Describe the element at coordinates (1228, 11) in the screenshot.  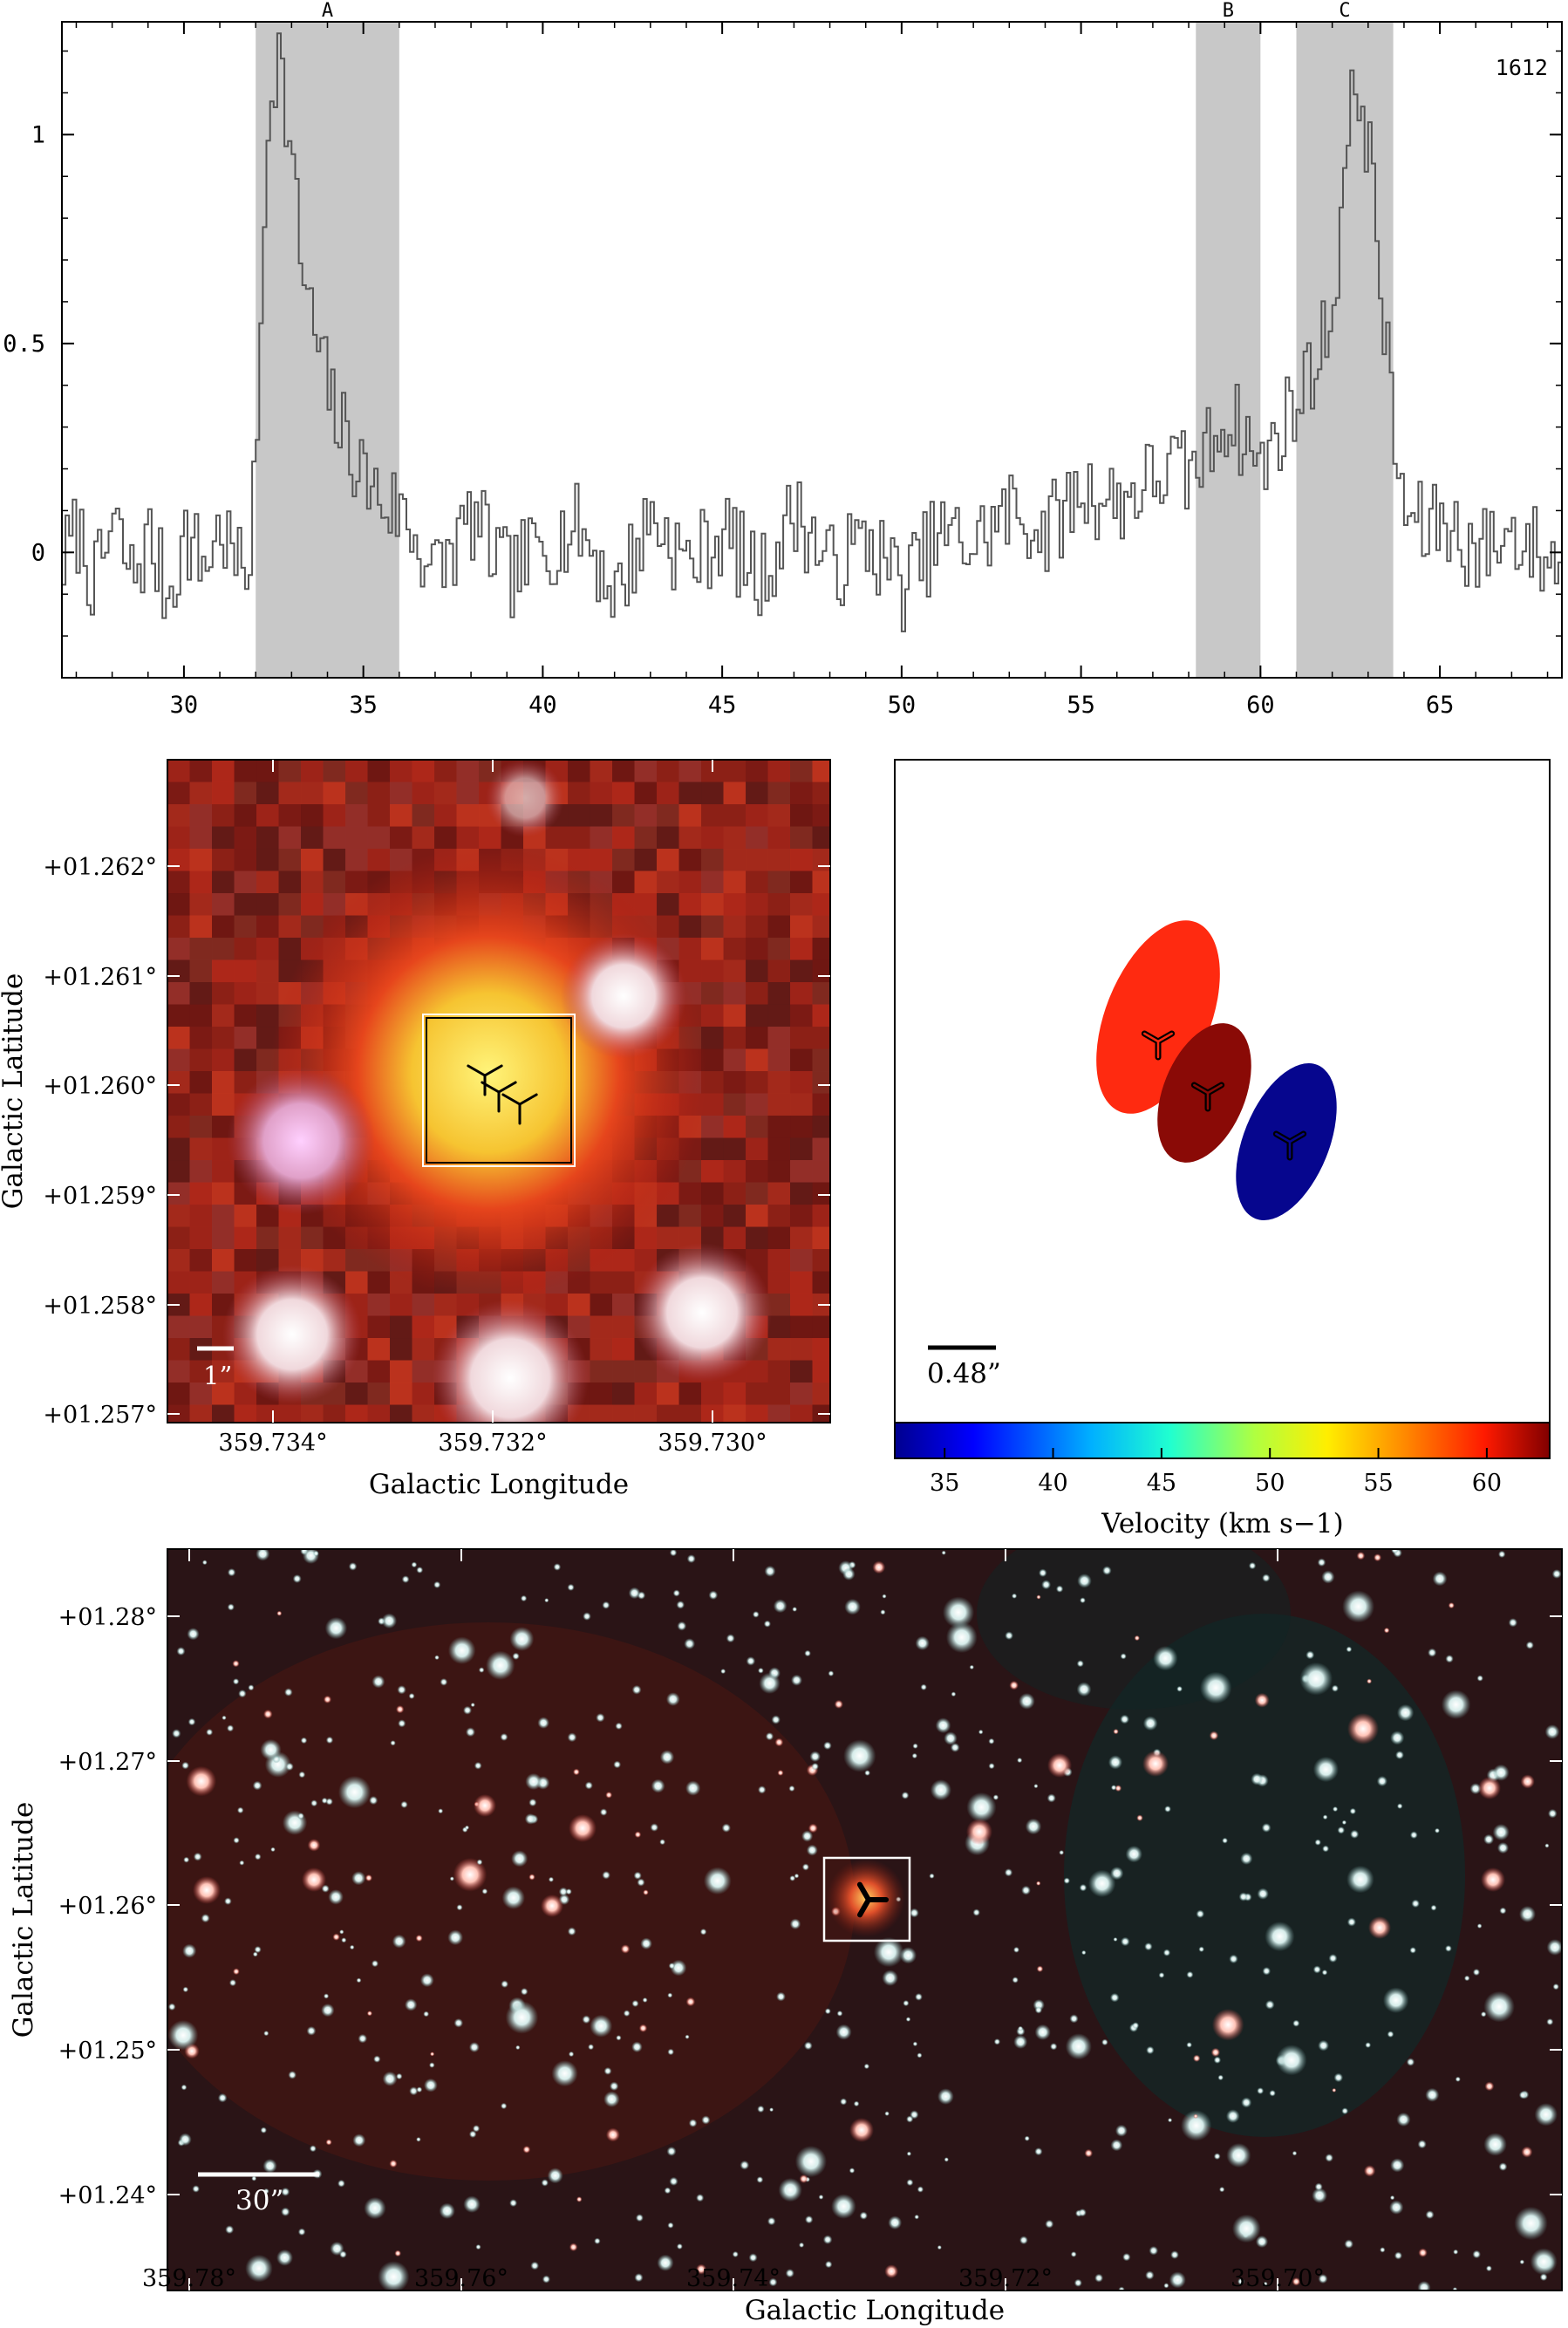
I see `band-label: B` at that location.